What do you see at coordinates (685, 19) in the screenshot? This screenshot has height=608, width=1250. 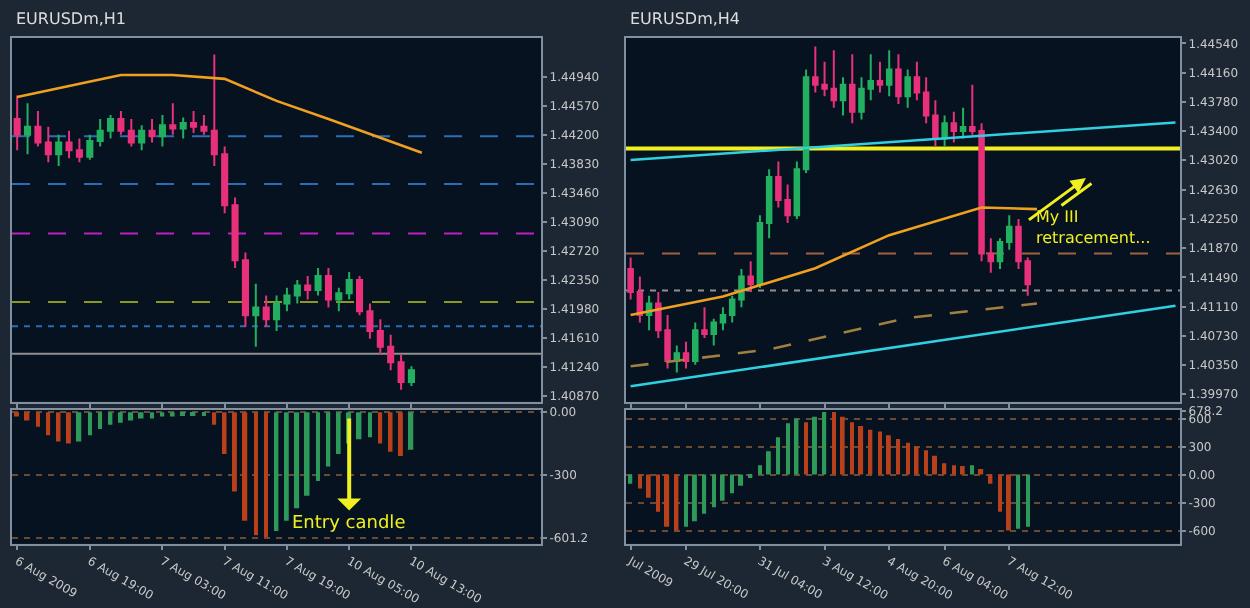 I see `chart-title: EURUSDm,H4` at bounding box center [685, 19].